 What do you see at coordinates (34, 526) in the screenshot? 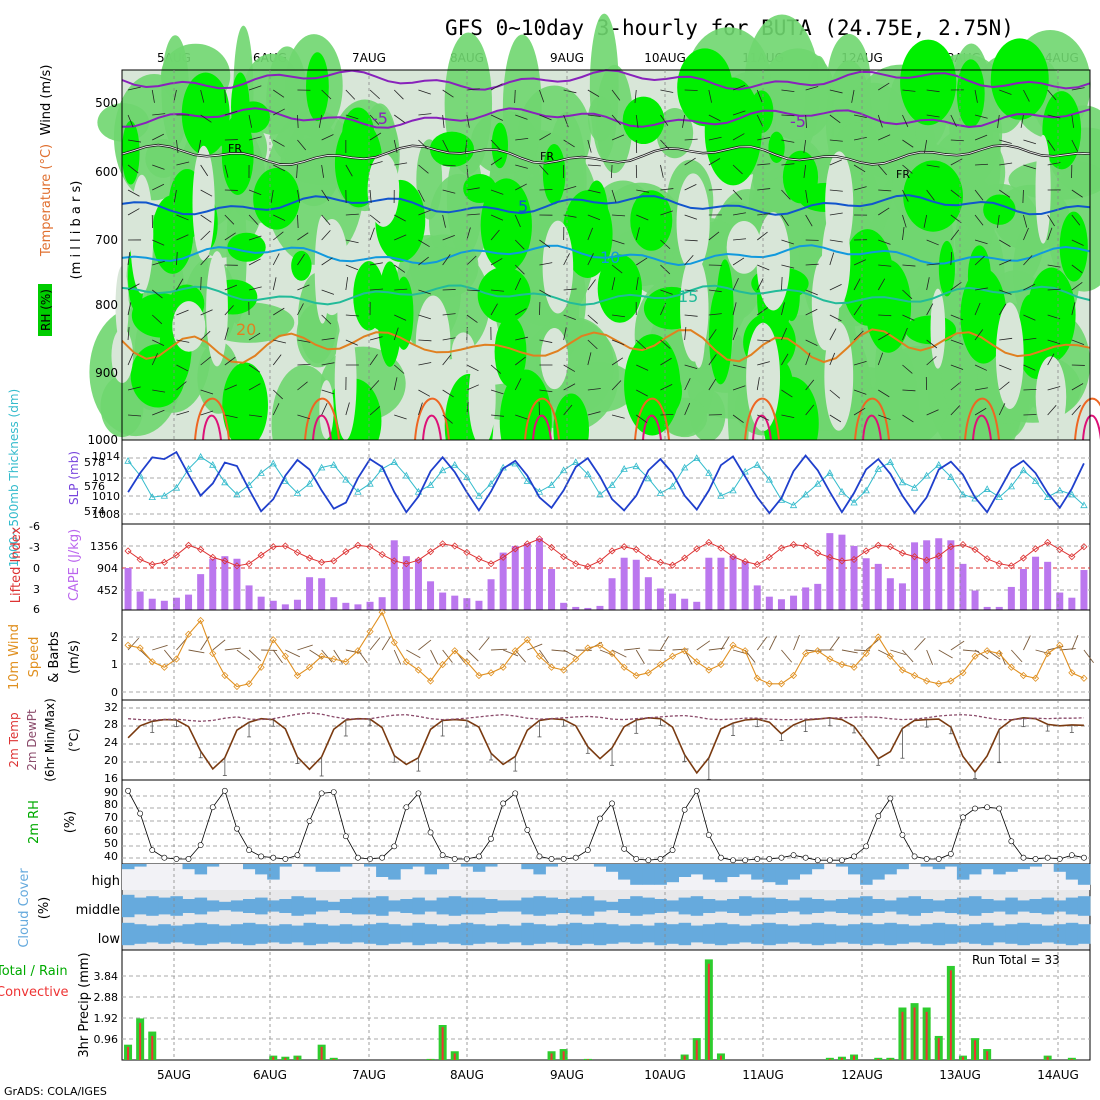
I see `li-tick: -6` at bounding box center [34, 526].